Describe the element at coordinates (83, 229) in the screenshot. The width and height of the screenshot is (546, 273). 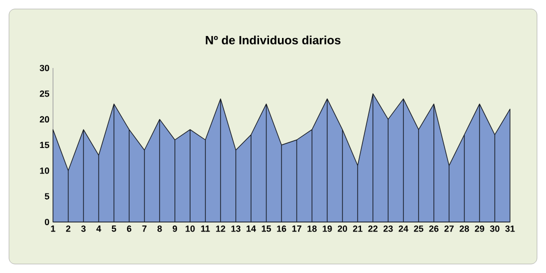
I see `x-tick-label: 3` at that location.